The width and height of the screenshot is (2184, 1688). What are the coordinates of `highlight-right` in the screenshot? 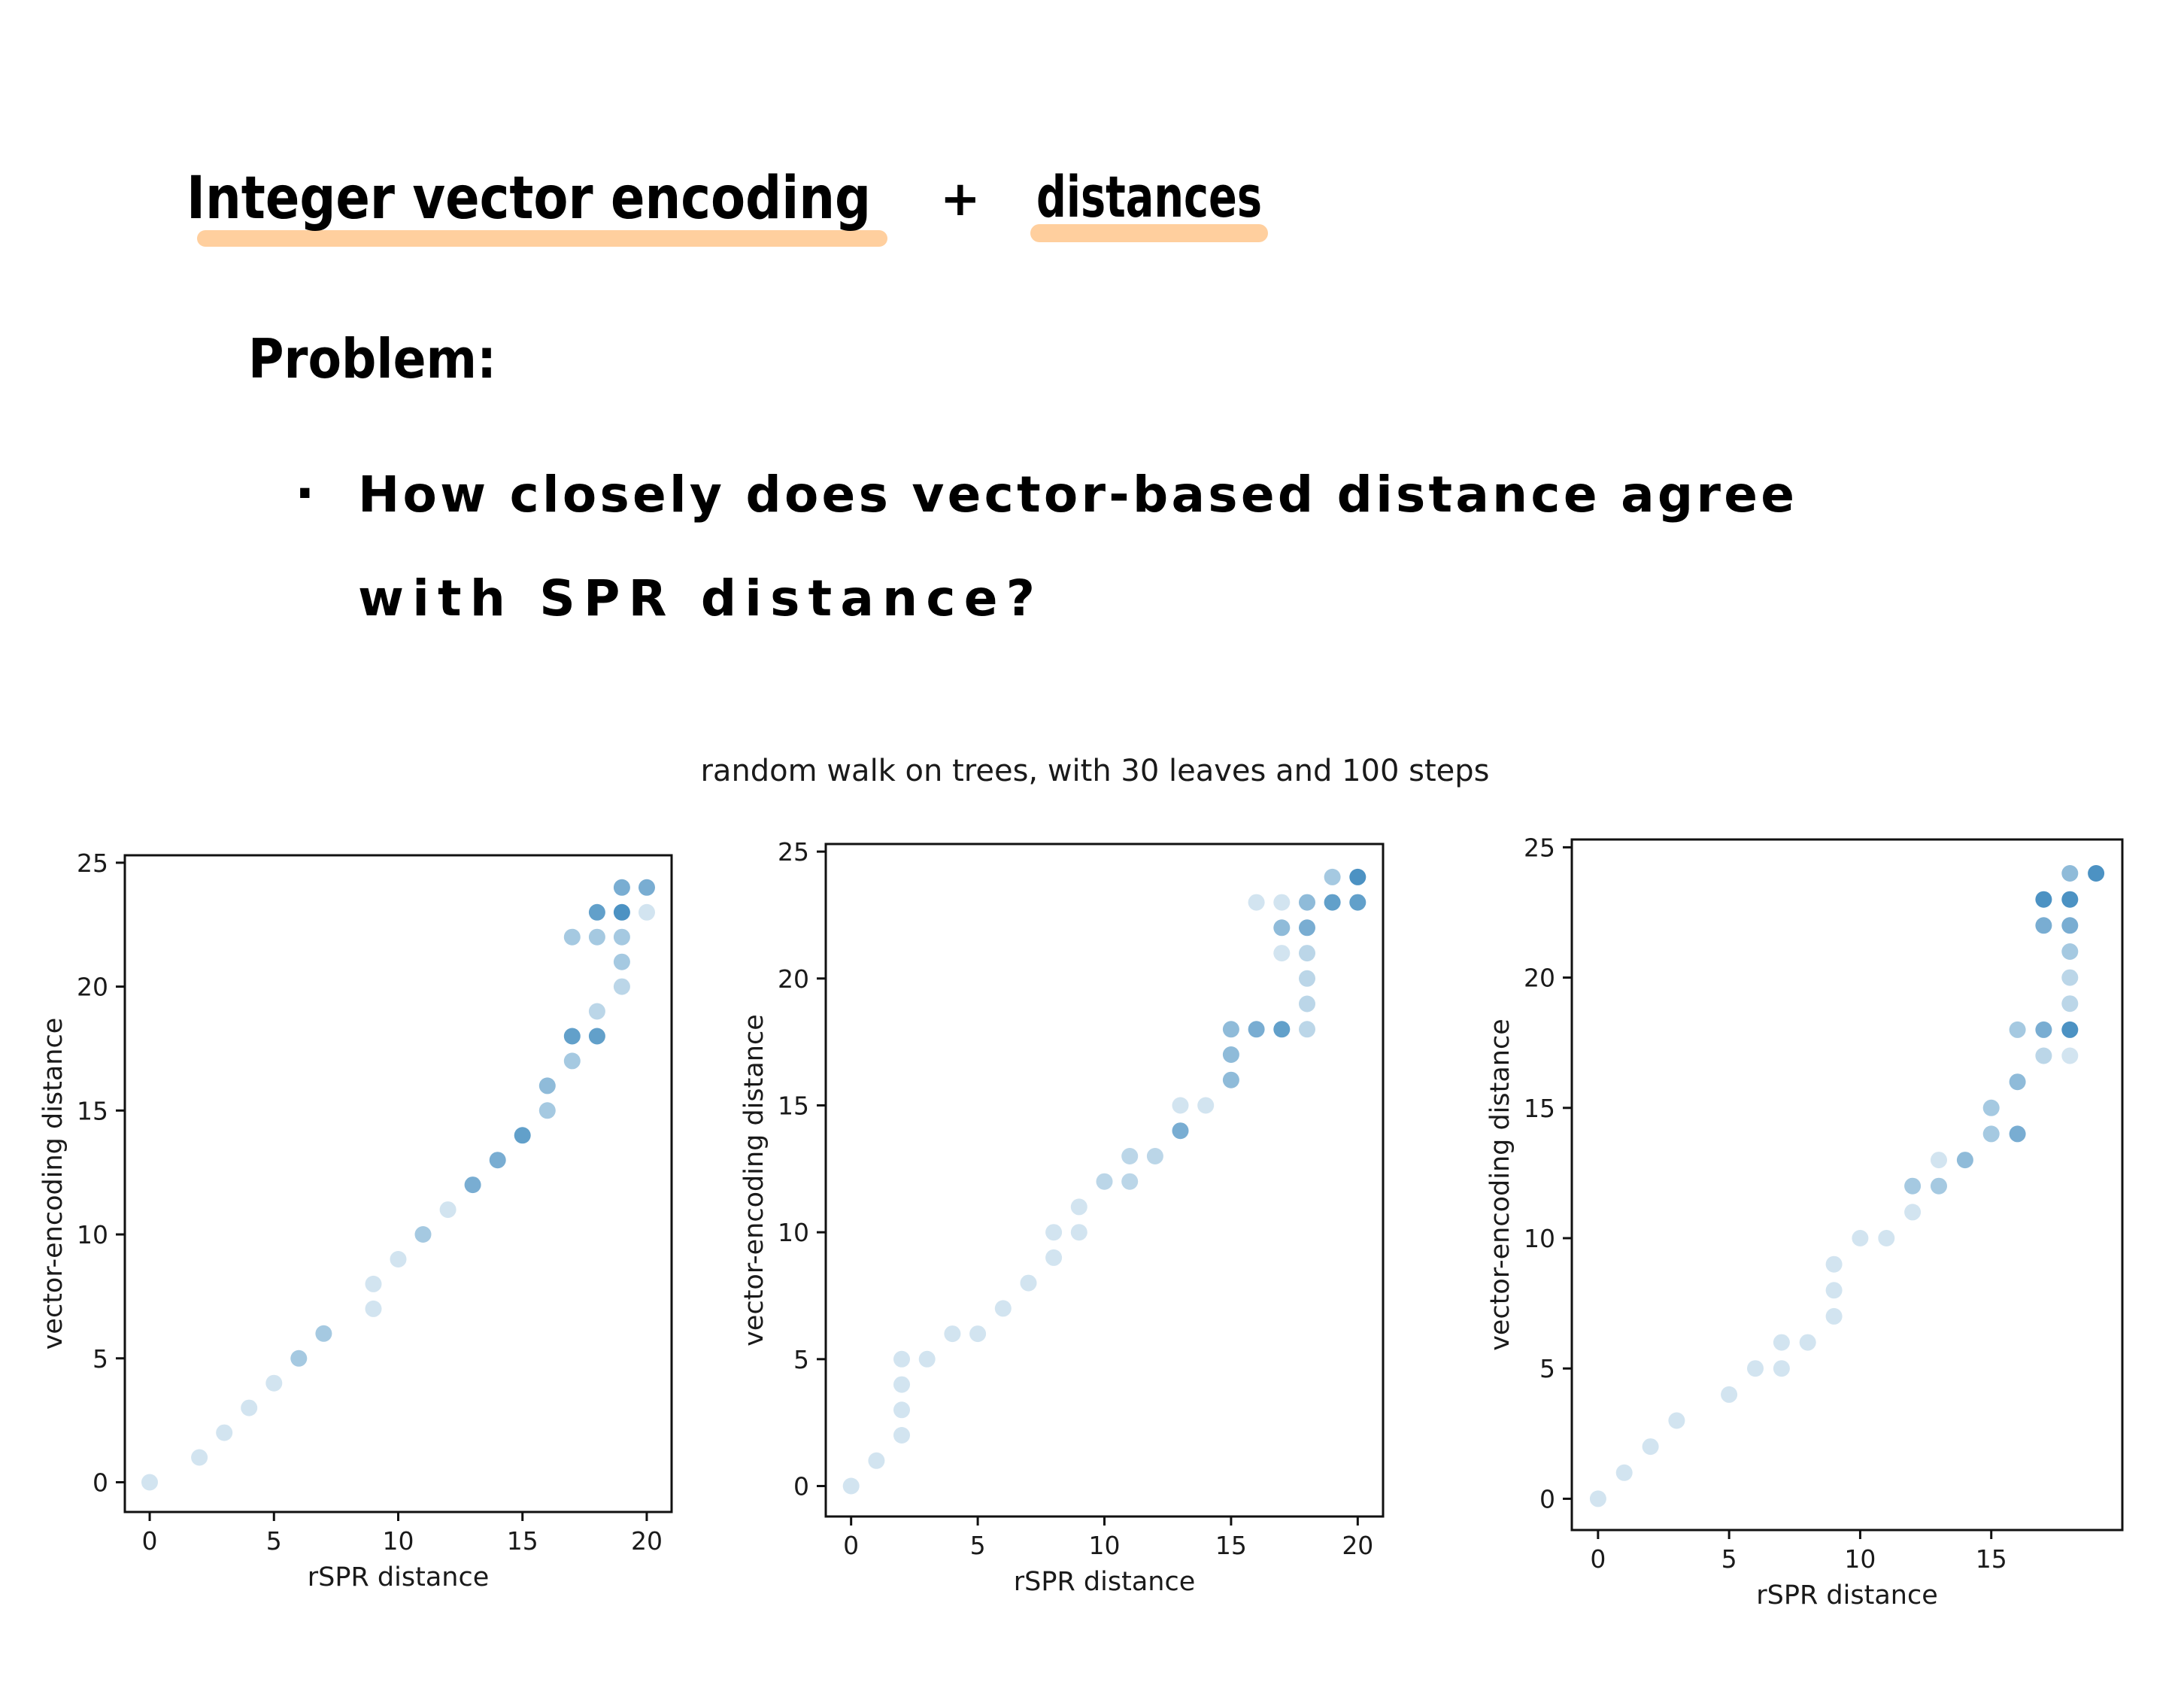 It's located at (1149, 233).